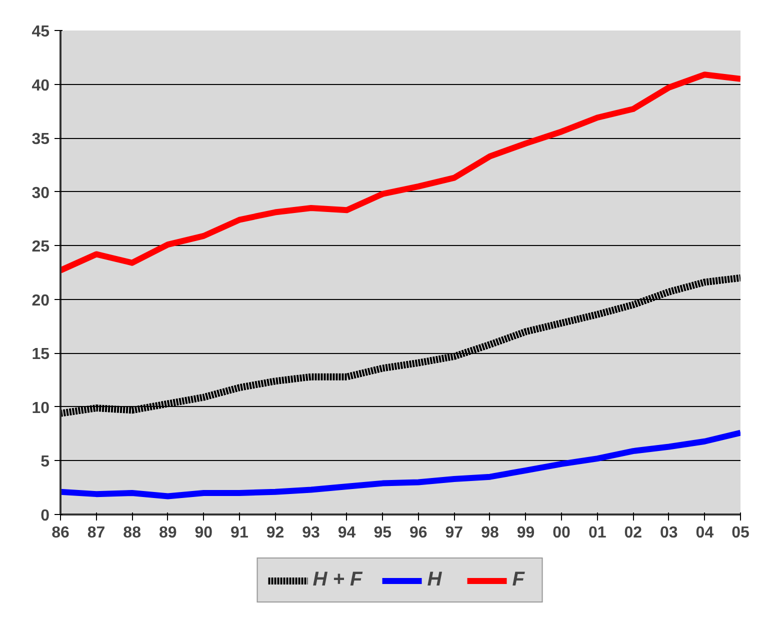  I want to click on y-tick-label: 5, so click(45, 462).